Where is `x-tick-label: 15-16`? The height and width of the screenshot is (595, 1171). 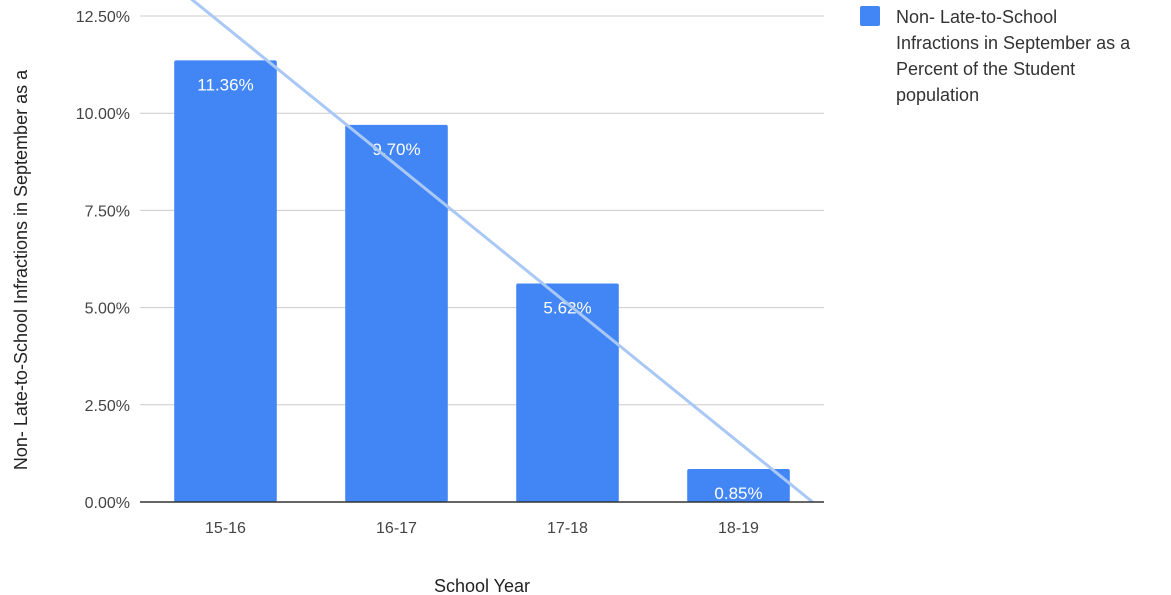
x-tick-label: 15-16 is located at coordinates (225, 528).